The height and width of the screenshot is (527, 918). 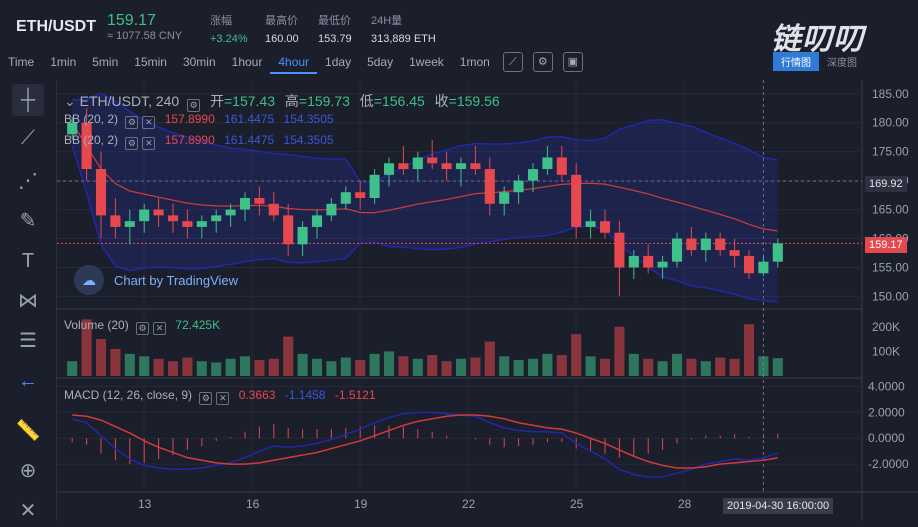 What do you see at coordinates (149, 122) in the screenshot?
I see `bb1-close-icon: ✕` at bounding box center [149, 122].